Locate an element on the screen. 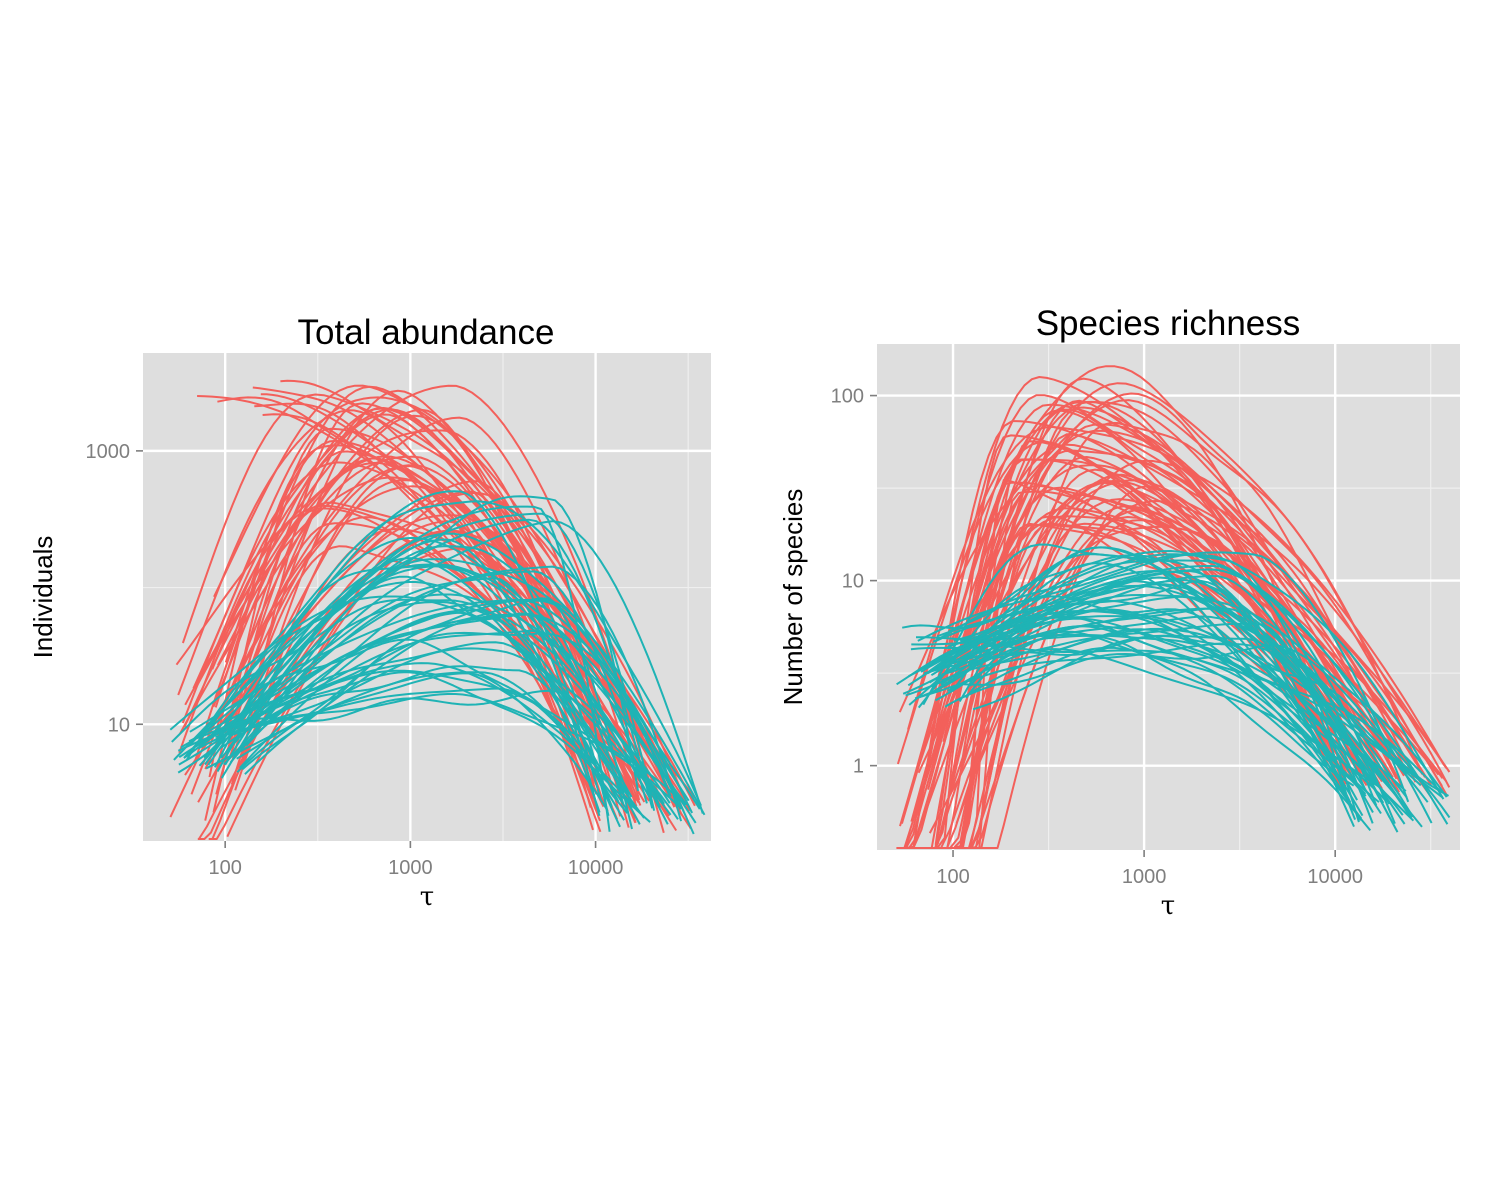 The height and width of the screenshot is (1200, 1500). axis-ticks: 100 1000 10000 1 10 100 is located at coordinates (1097, 637).